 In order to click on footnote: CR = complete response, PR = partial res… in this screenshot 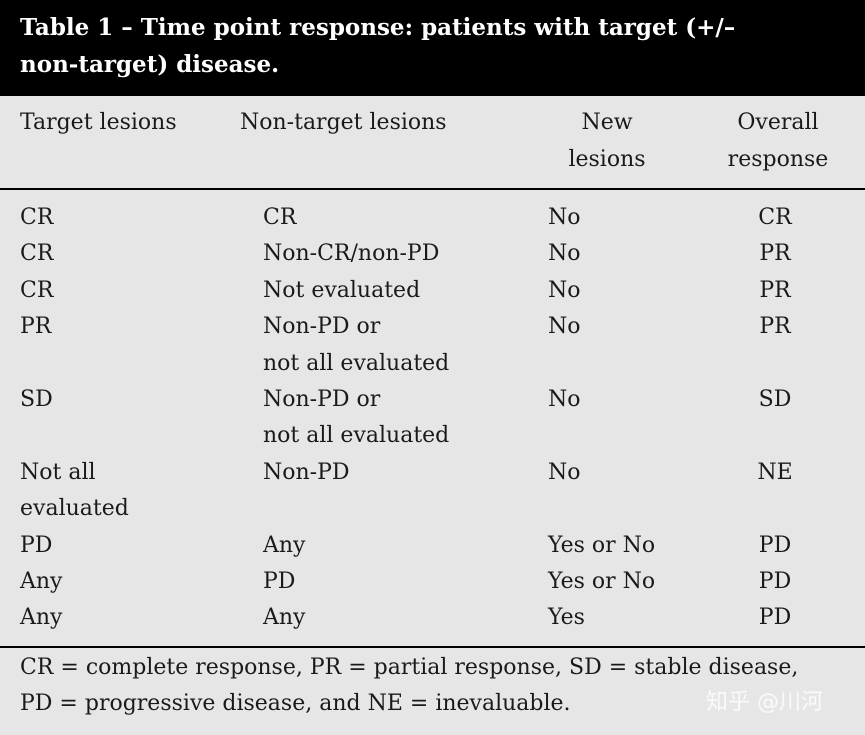, I will do `click(409, 667)`.